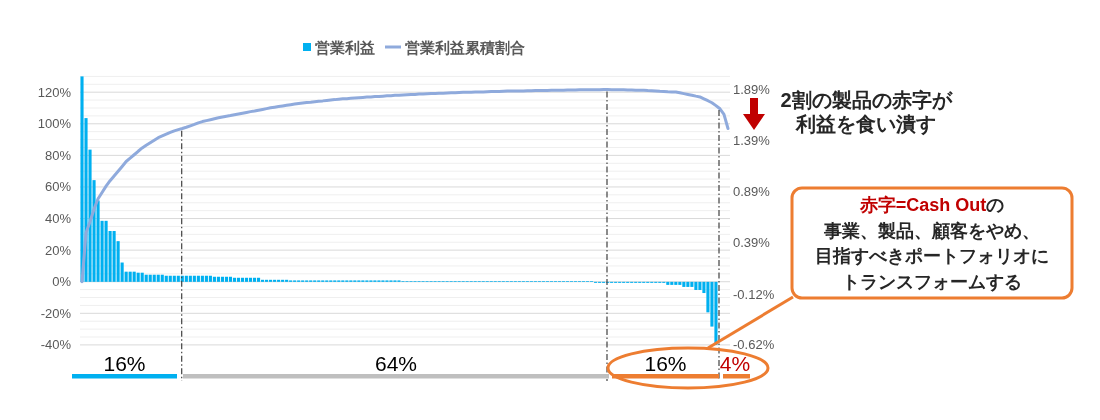  What do you see at coordinates (58, 187) in the screenshot?
I see `y-tick-label: 60%` at bounding box center [58, 187].